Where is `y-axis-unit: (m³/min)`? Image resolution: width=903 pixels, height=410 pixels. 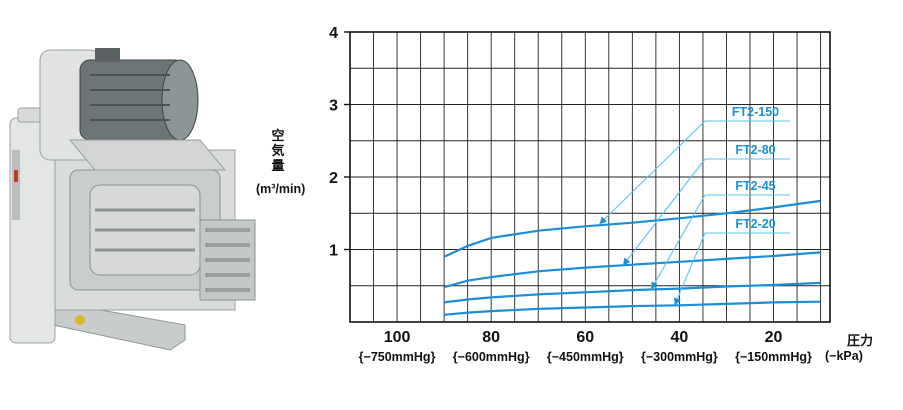
y-axis-unit: (m³/min) is located at coordinates (281, 189).